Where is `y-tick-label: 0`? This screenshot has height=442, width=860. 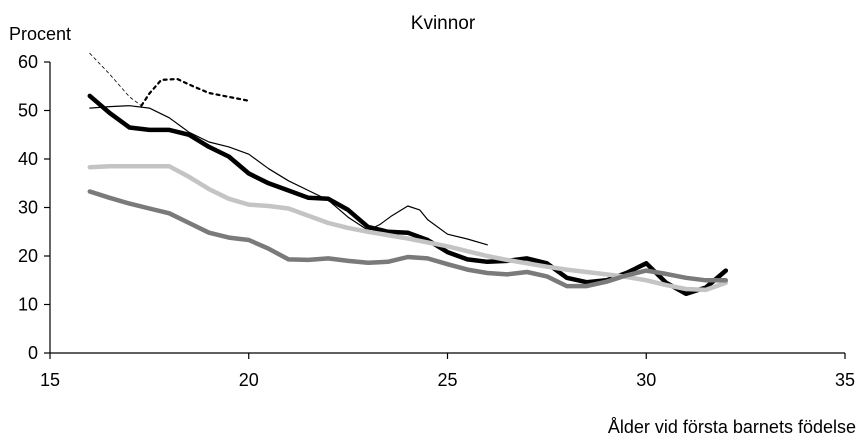 y-tick-label: 0 is located at coordinates (33, 353).